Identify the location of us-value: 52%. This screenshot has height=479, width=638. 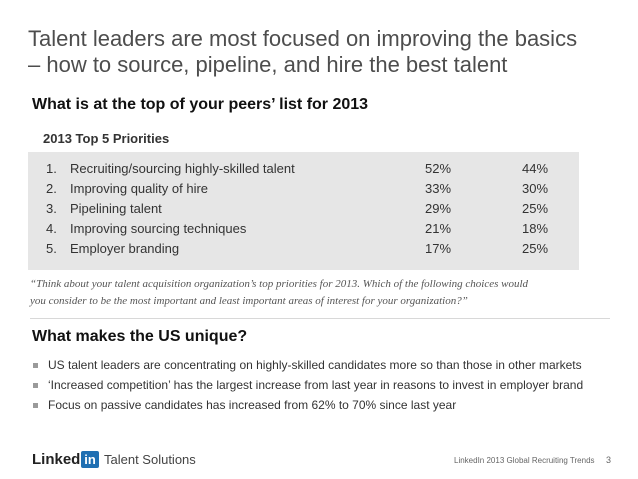
(438, 168).